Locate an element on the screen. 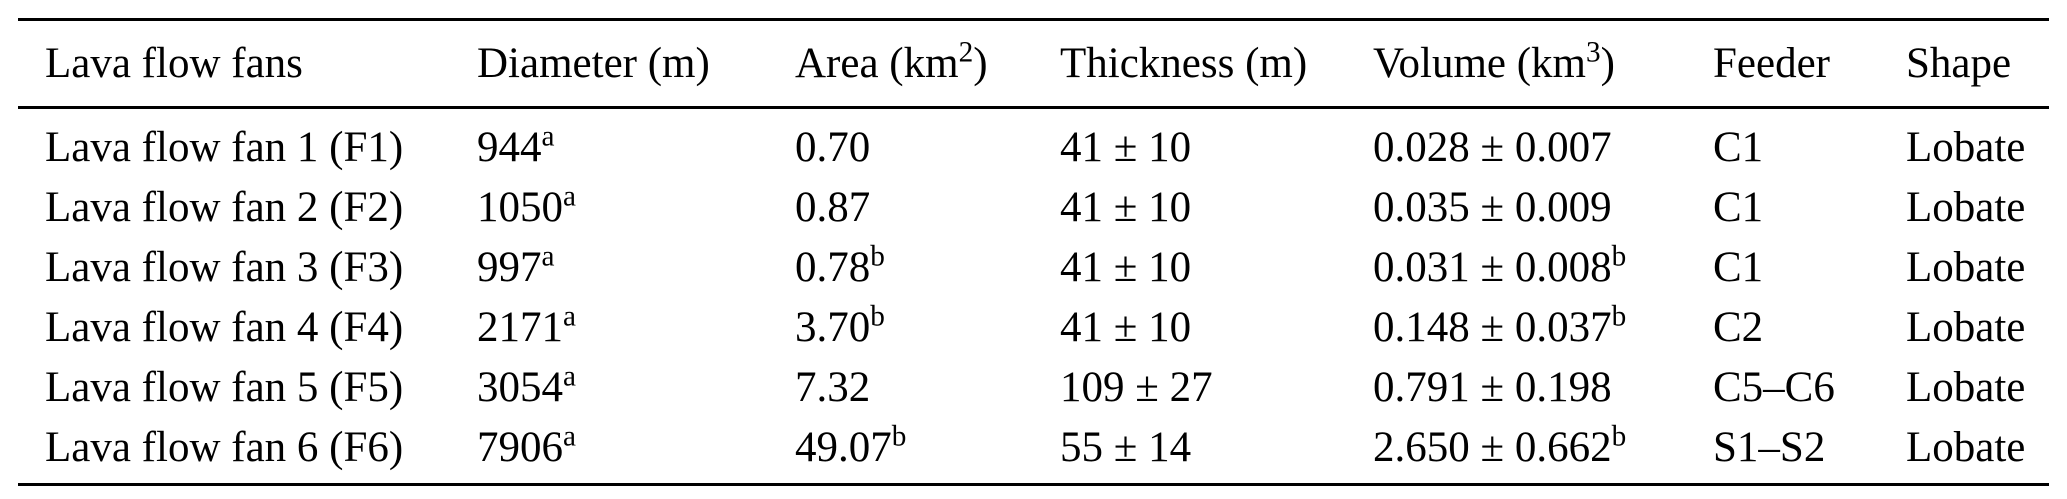 Image resolution: width=2067 pixels, height=499 pixels. cell-feeder: C5–C6 is located at coordinates (1774, 387).